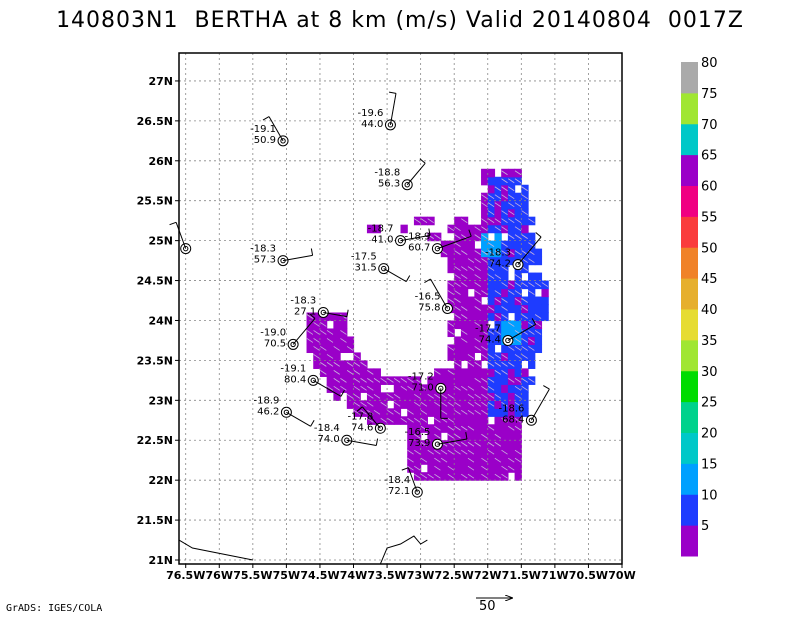 Image resolution: width=800 pixels, height=618 pixels. Describe the element at coordinates (155, 440) in the screenshot. I see `y-tick-label: 22.5N` at that location.